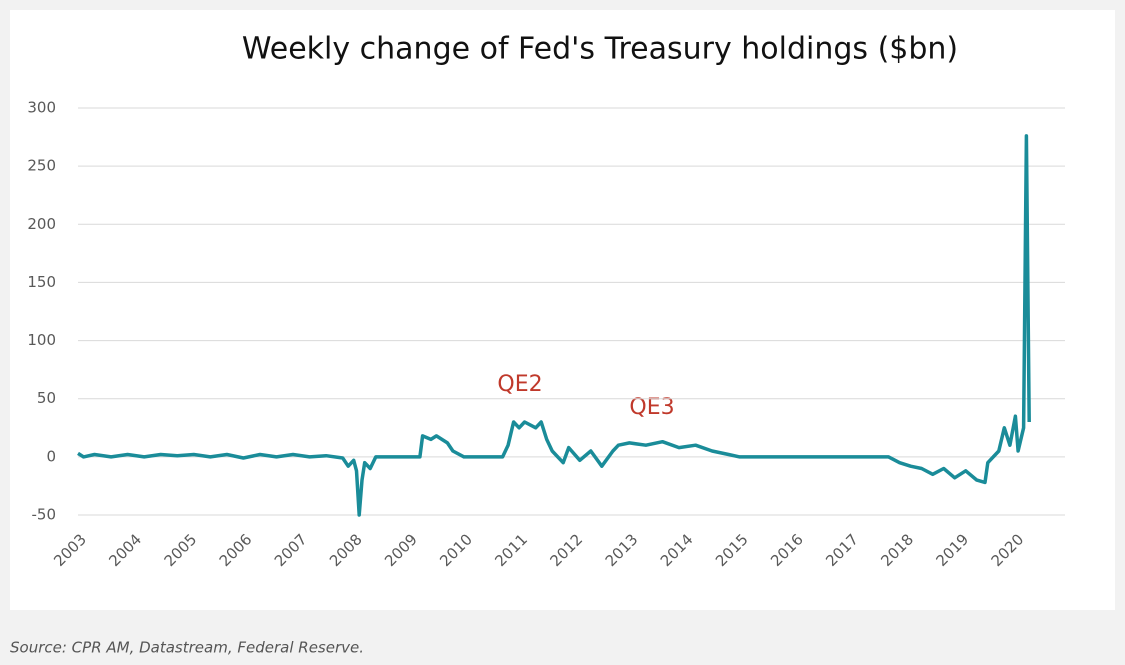 This screenshot has height=665, width=1125. What do you see at coordinates (51, 456) in the screenshot?
I see `y-tick-label: 0` at bounding box center [51, 456].